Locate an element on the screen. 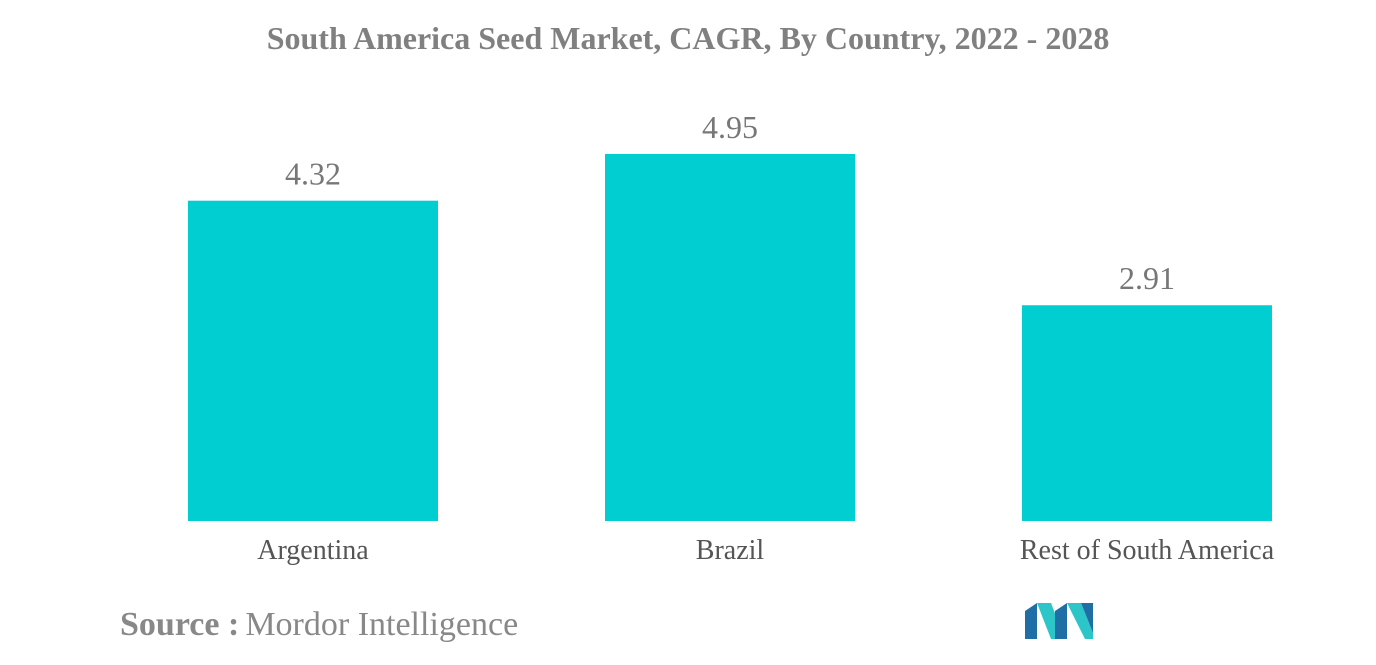 This screenshot has height=665, width=1376. category-label: Rest of South America is located at coordinates (1147, 550).